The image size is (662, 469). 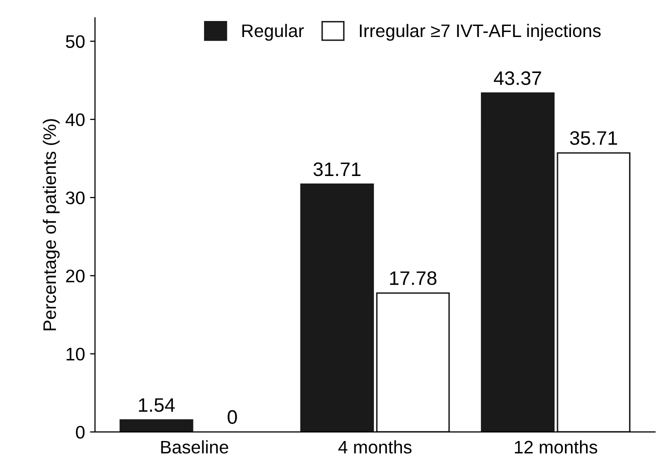 I want to click on y-axis-title: Percentage of patients (%), so click(x=51, y=224).